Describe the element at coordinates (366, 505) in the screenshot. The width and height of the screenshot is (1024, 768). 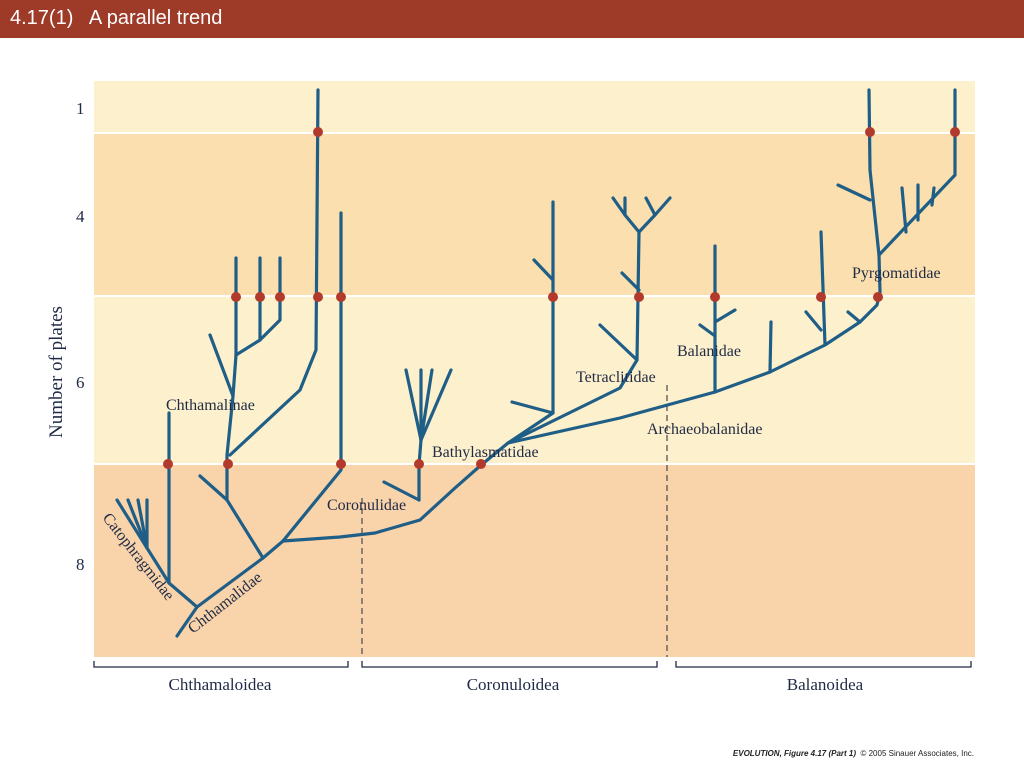
I see `label-coronulidae: Coronulidae` at that location.